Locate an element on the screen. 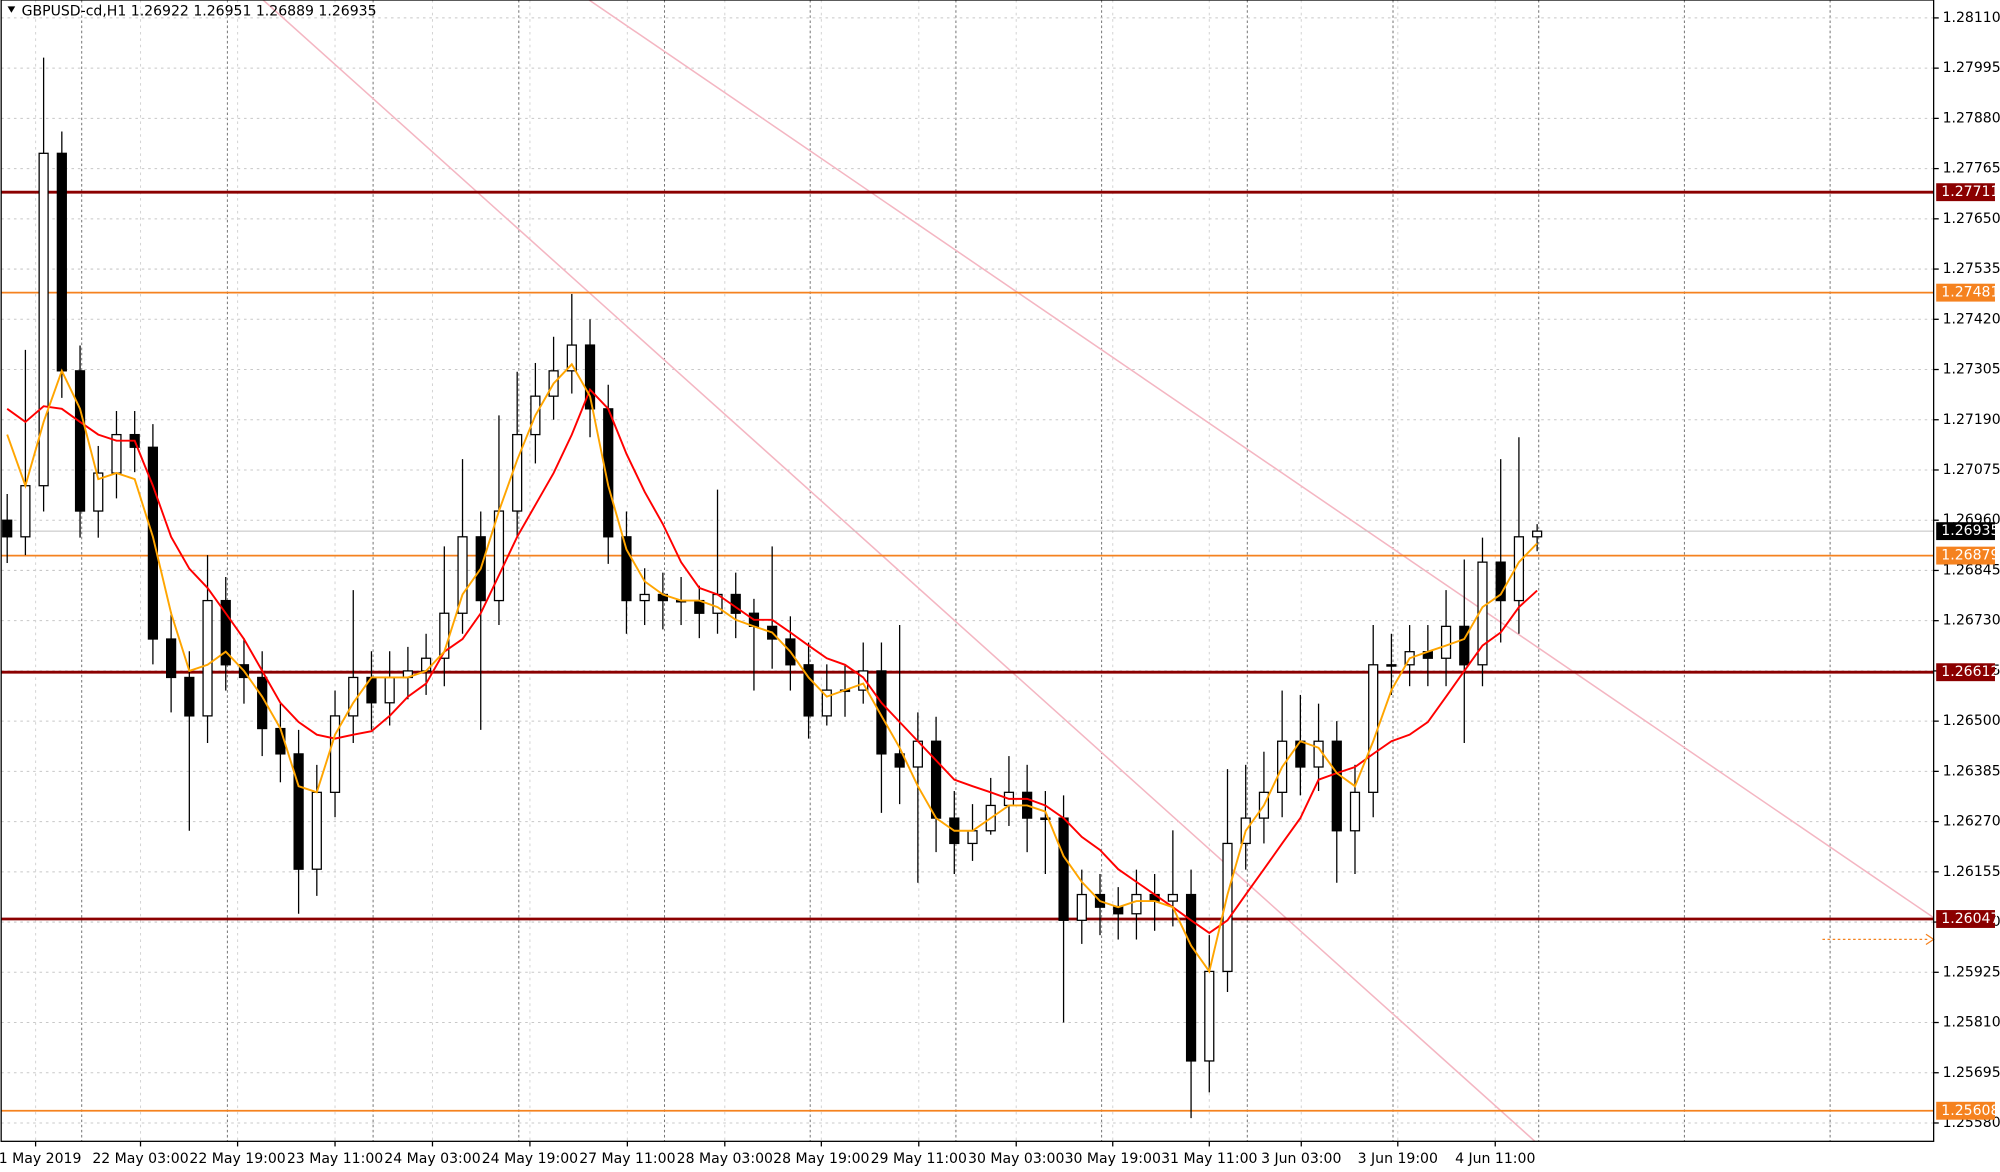 This screenshot has height=1172, width=2000. y-tick-label: 1.26845 is located at coordinates (1971, 570).